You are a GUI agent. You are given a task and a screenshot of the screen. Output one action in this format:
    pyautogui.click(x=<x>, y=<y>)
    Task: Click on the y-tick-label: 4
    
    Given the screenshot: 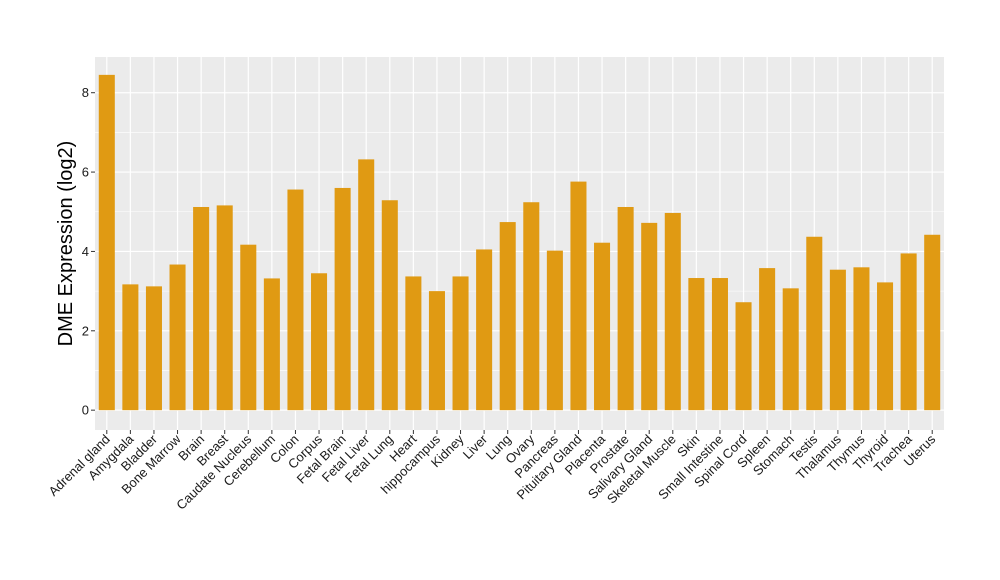 What is the action you would take?
    pyautogui.click(x=85, y=251)
    